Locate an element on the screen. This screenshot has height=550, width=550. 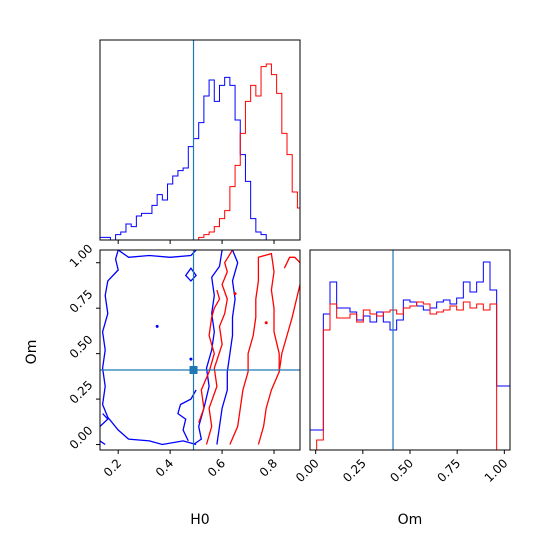
p1-red-hist is located at coordinates (200, 151).